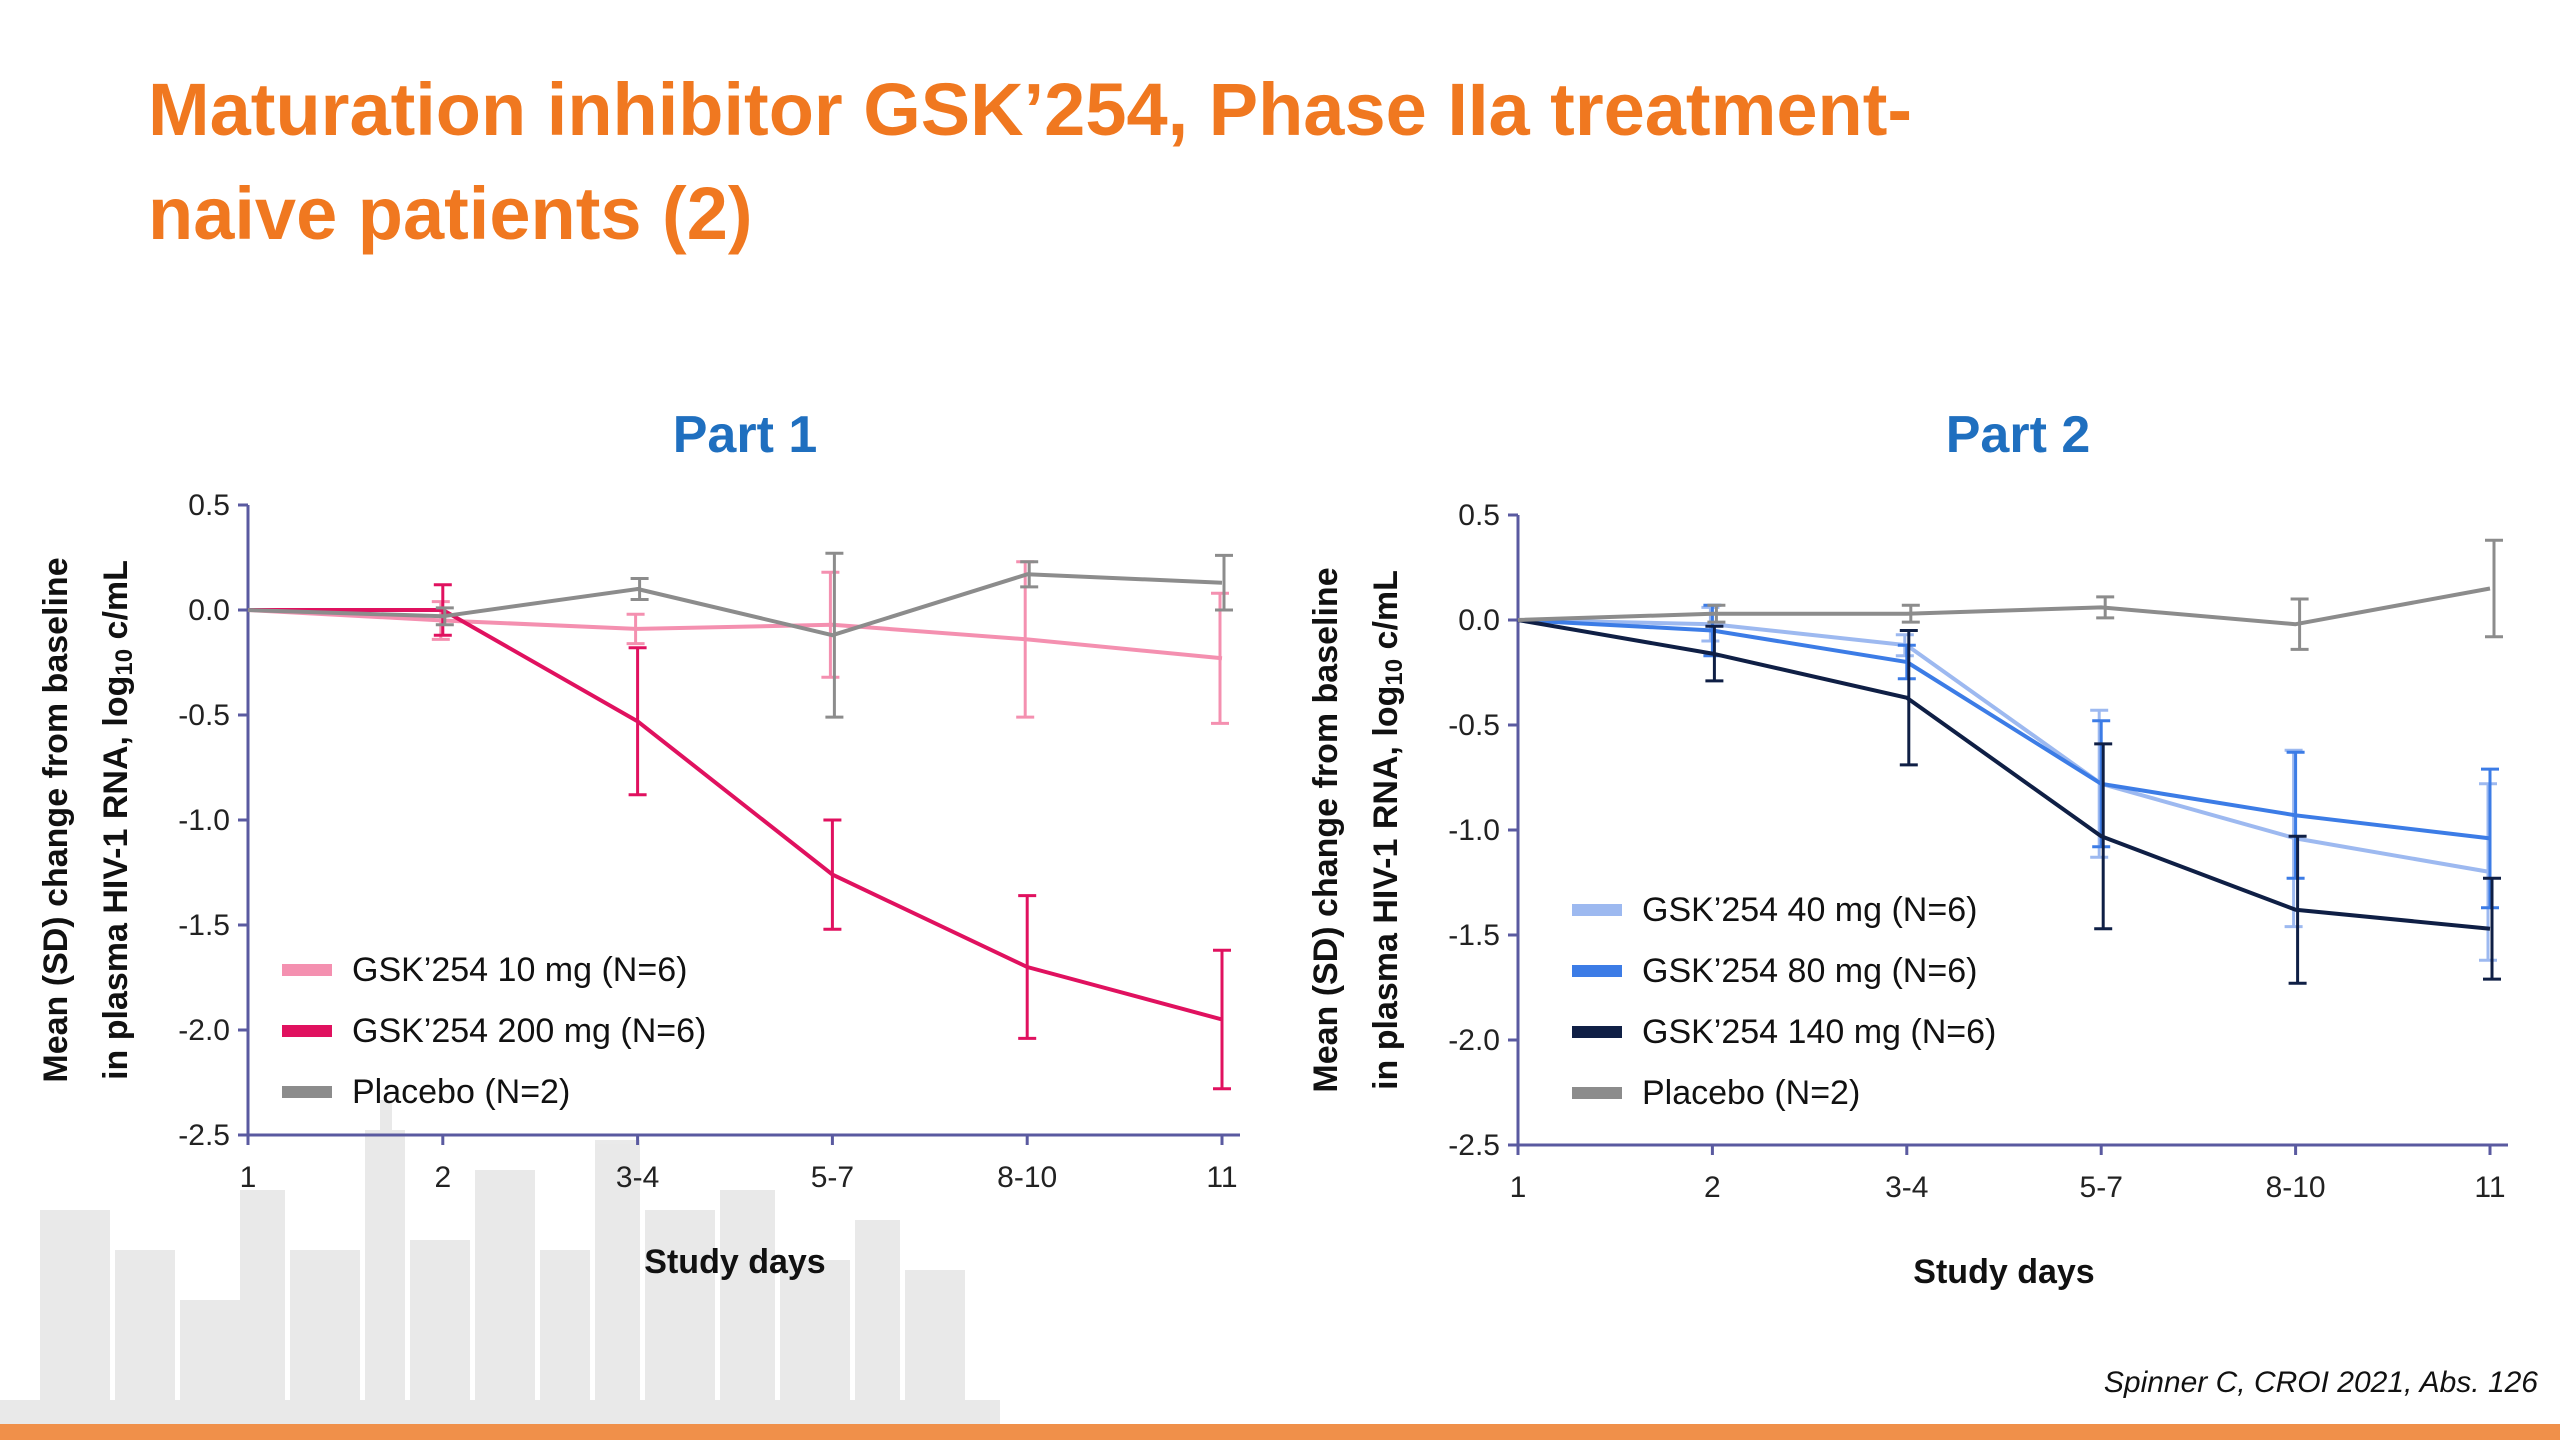 The height and width of the screenshot is (1440, 2560). What do you see at coordinates (2320, 1382) in the screenshot?
I see `source-citation: Spinner C, CROI 2021, Abs. 126` at bounding box center [2320, 1382].